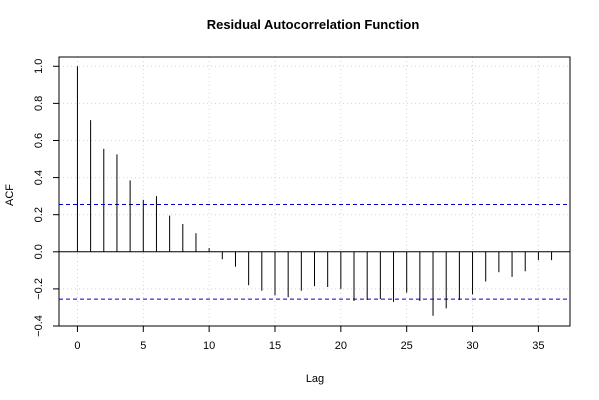  I want to click on y-axis: −0.4 −0.2 0.0 0.2 0.4 0.6 0.8 1.0, so click(46, 198).